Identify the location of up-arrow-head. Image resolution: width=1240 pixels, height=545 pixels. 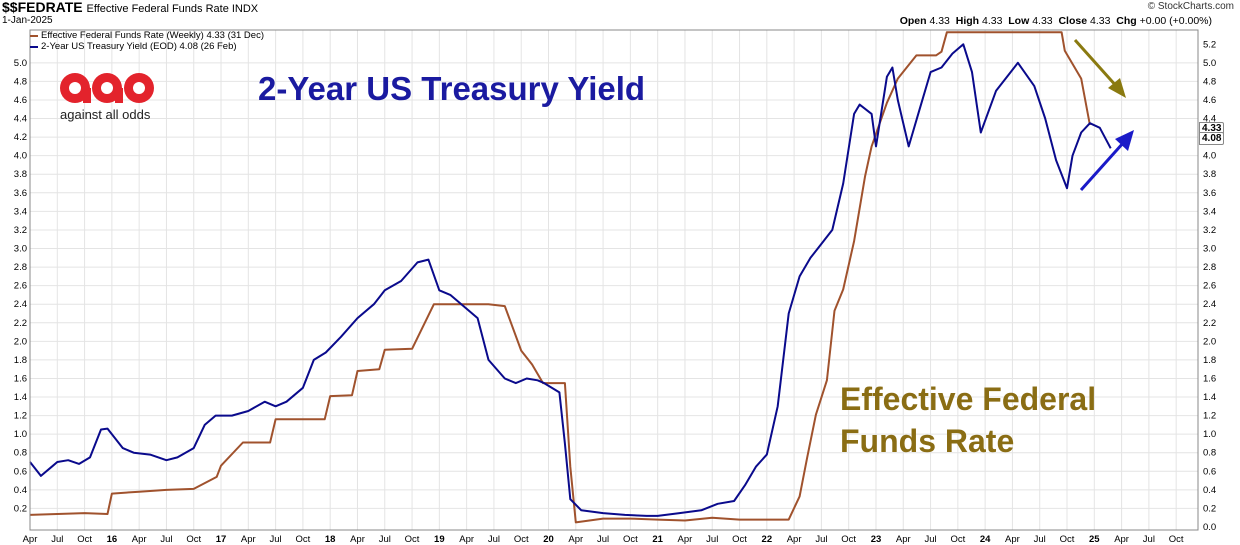
(1124, 140).